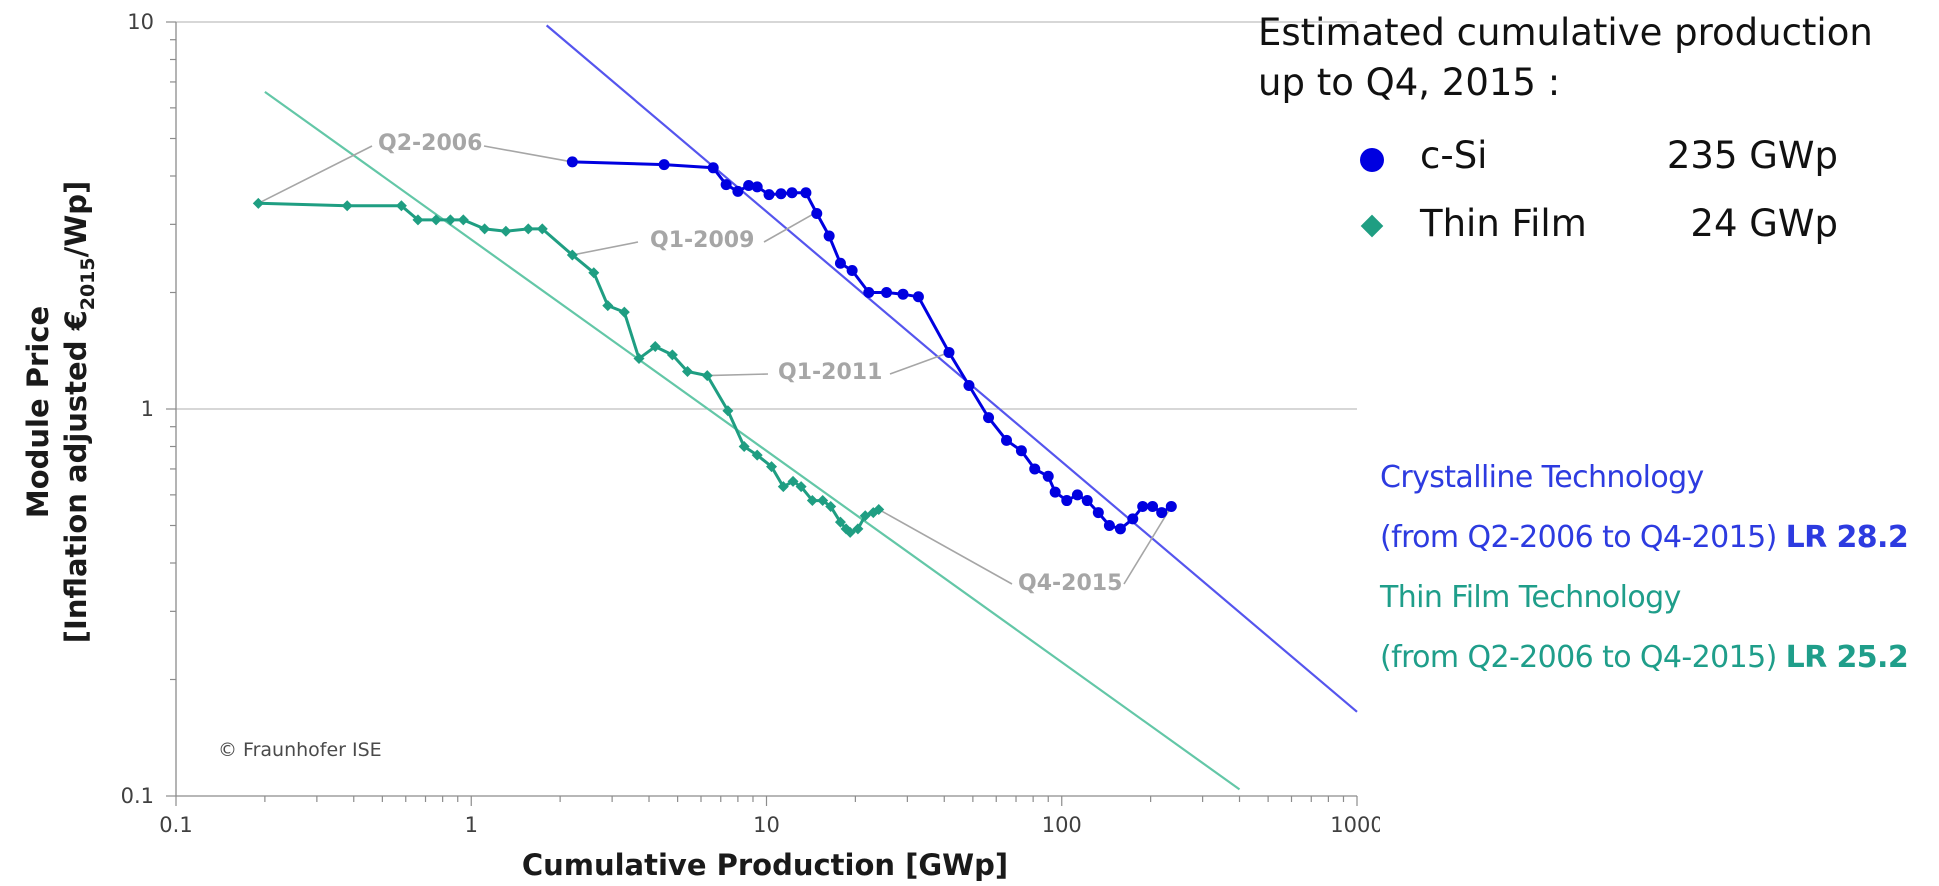 This screenshot has width=1939, height=886. Describe the element at coordinates (1578, 657) in the screenshot. I see `thinfilm-period: (from Q2-2006 to Q4-2015)` at that location.